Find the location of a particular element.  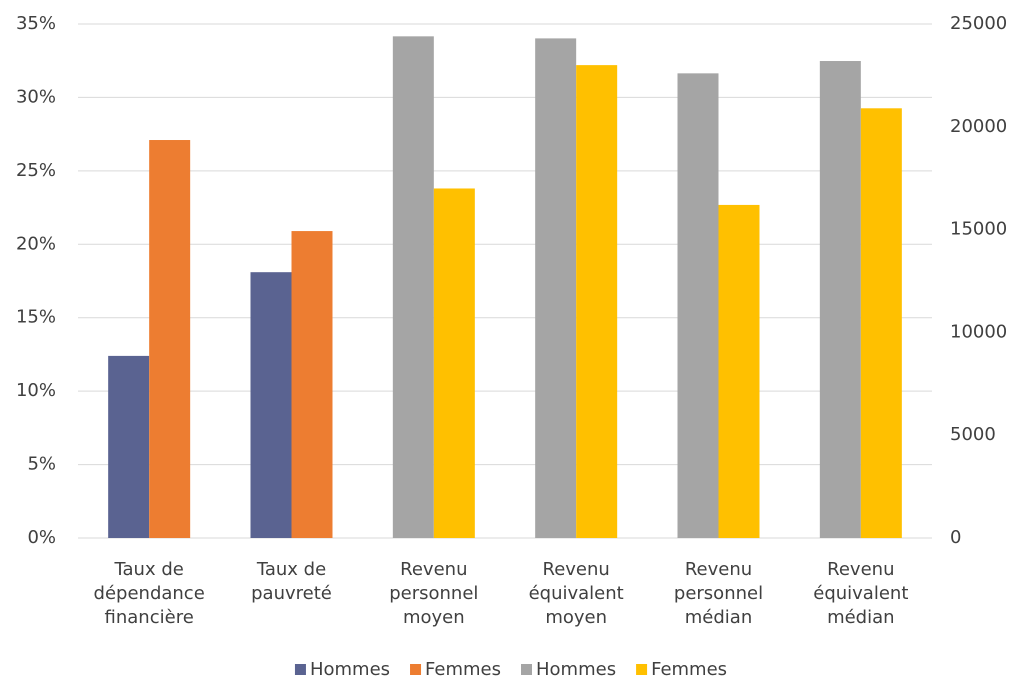

x-tick-label: dépendance is located at coordinates (149, 593).